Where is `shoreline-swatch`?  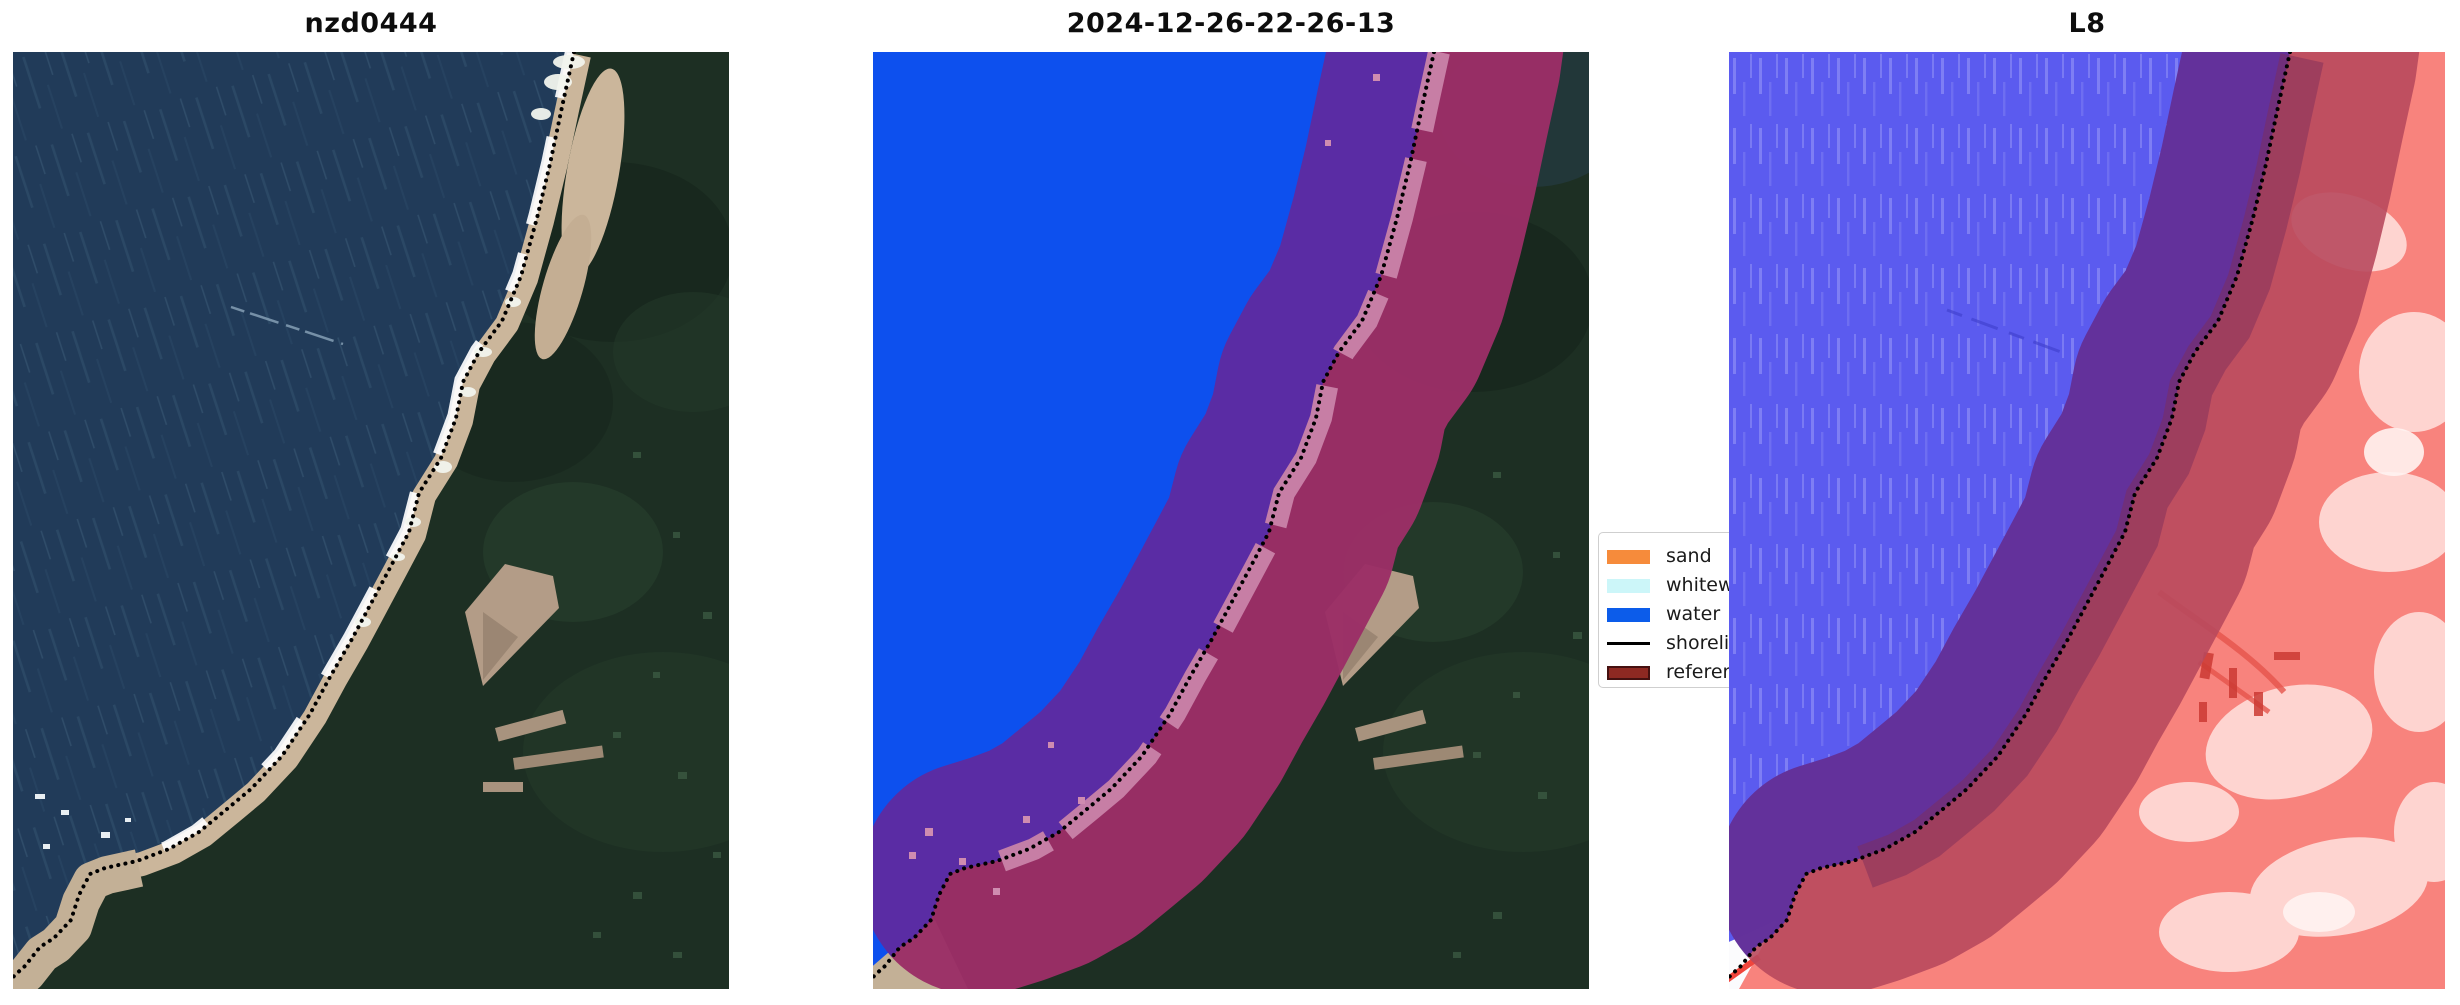
shoreline-swatch is located at coordinates (1628, 643).